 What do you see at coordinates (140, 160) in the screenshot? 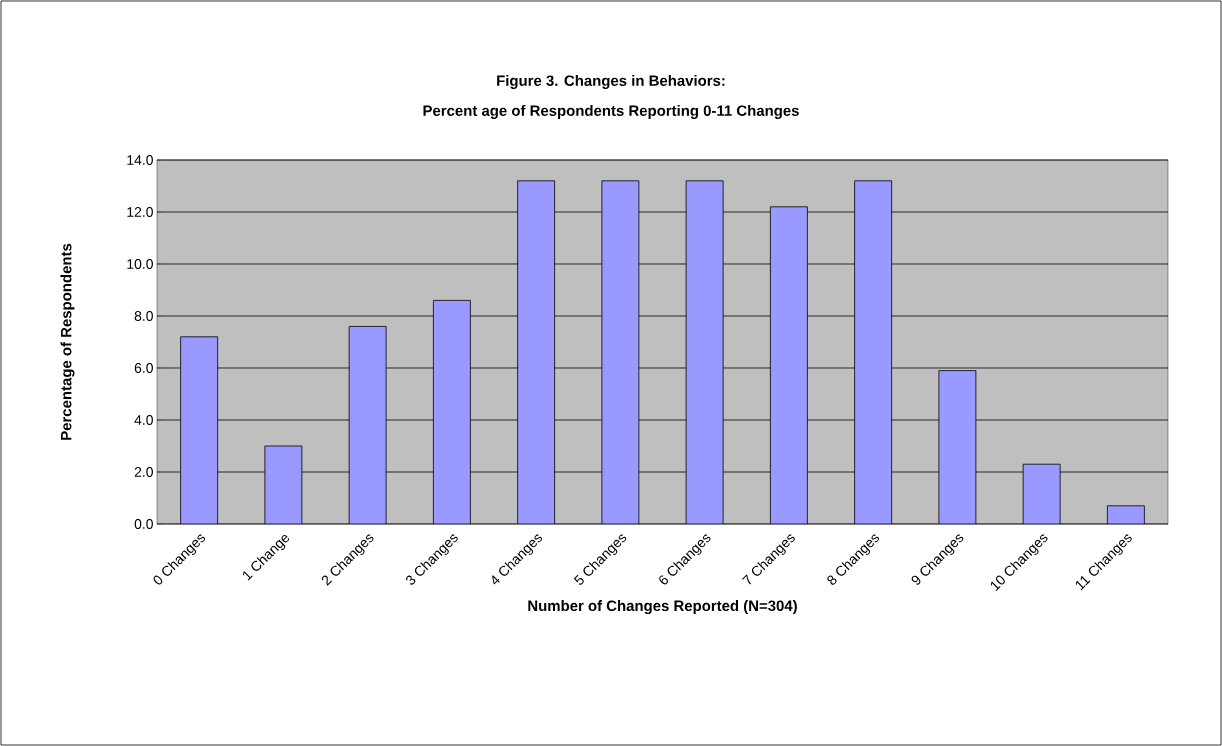
I see `y-tick-label: 14.0` at bounding box center [140, 160].